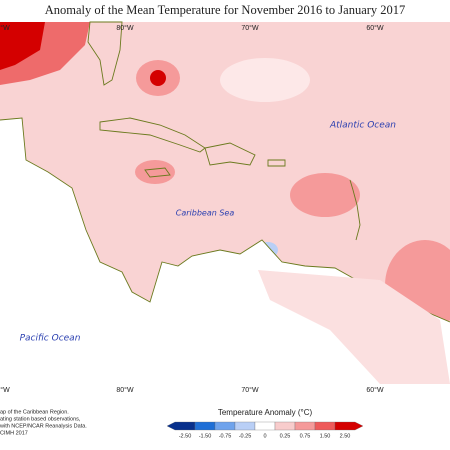 The width and height of the screenshot is (450, 450). What do you see at coordinates (40, 419) in the screenshot?
I see `note-line: ating station based observations,` at bounding box center [40, 419].